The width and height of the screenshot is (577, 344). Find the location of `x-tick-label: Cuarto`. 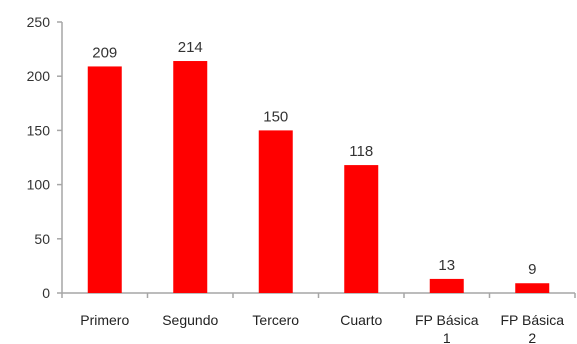

x-tick-label: Cuarto is located at coordinates (361, 320).